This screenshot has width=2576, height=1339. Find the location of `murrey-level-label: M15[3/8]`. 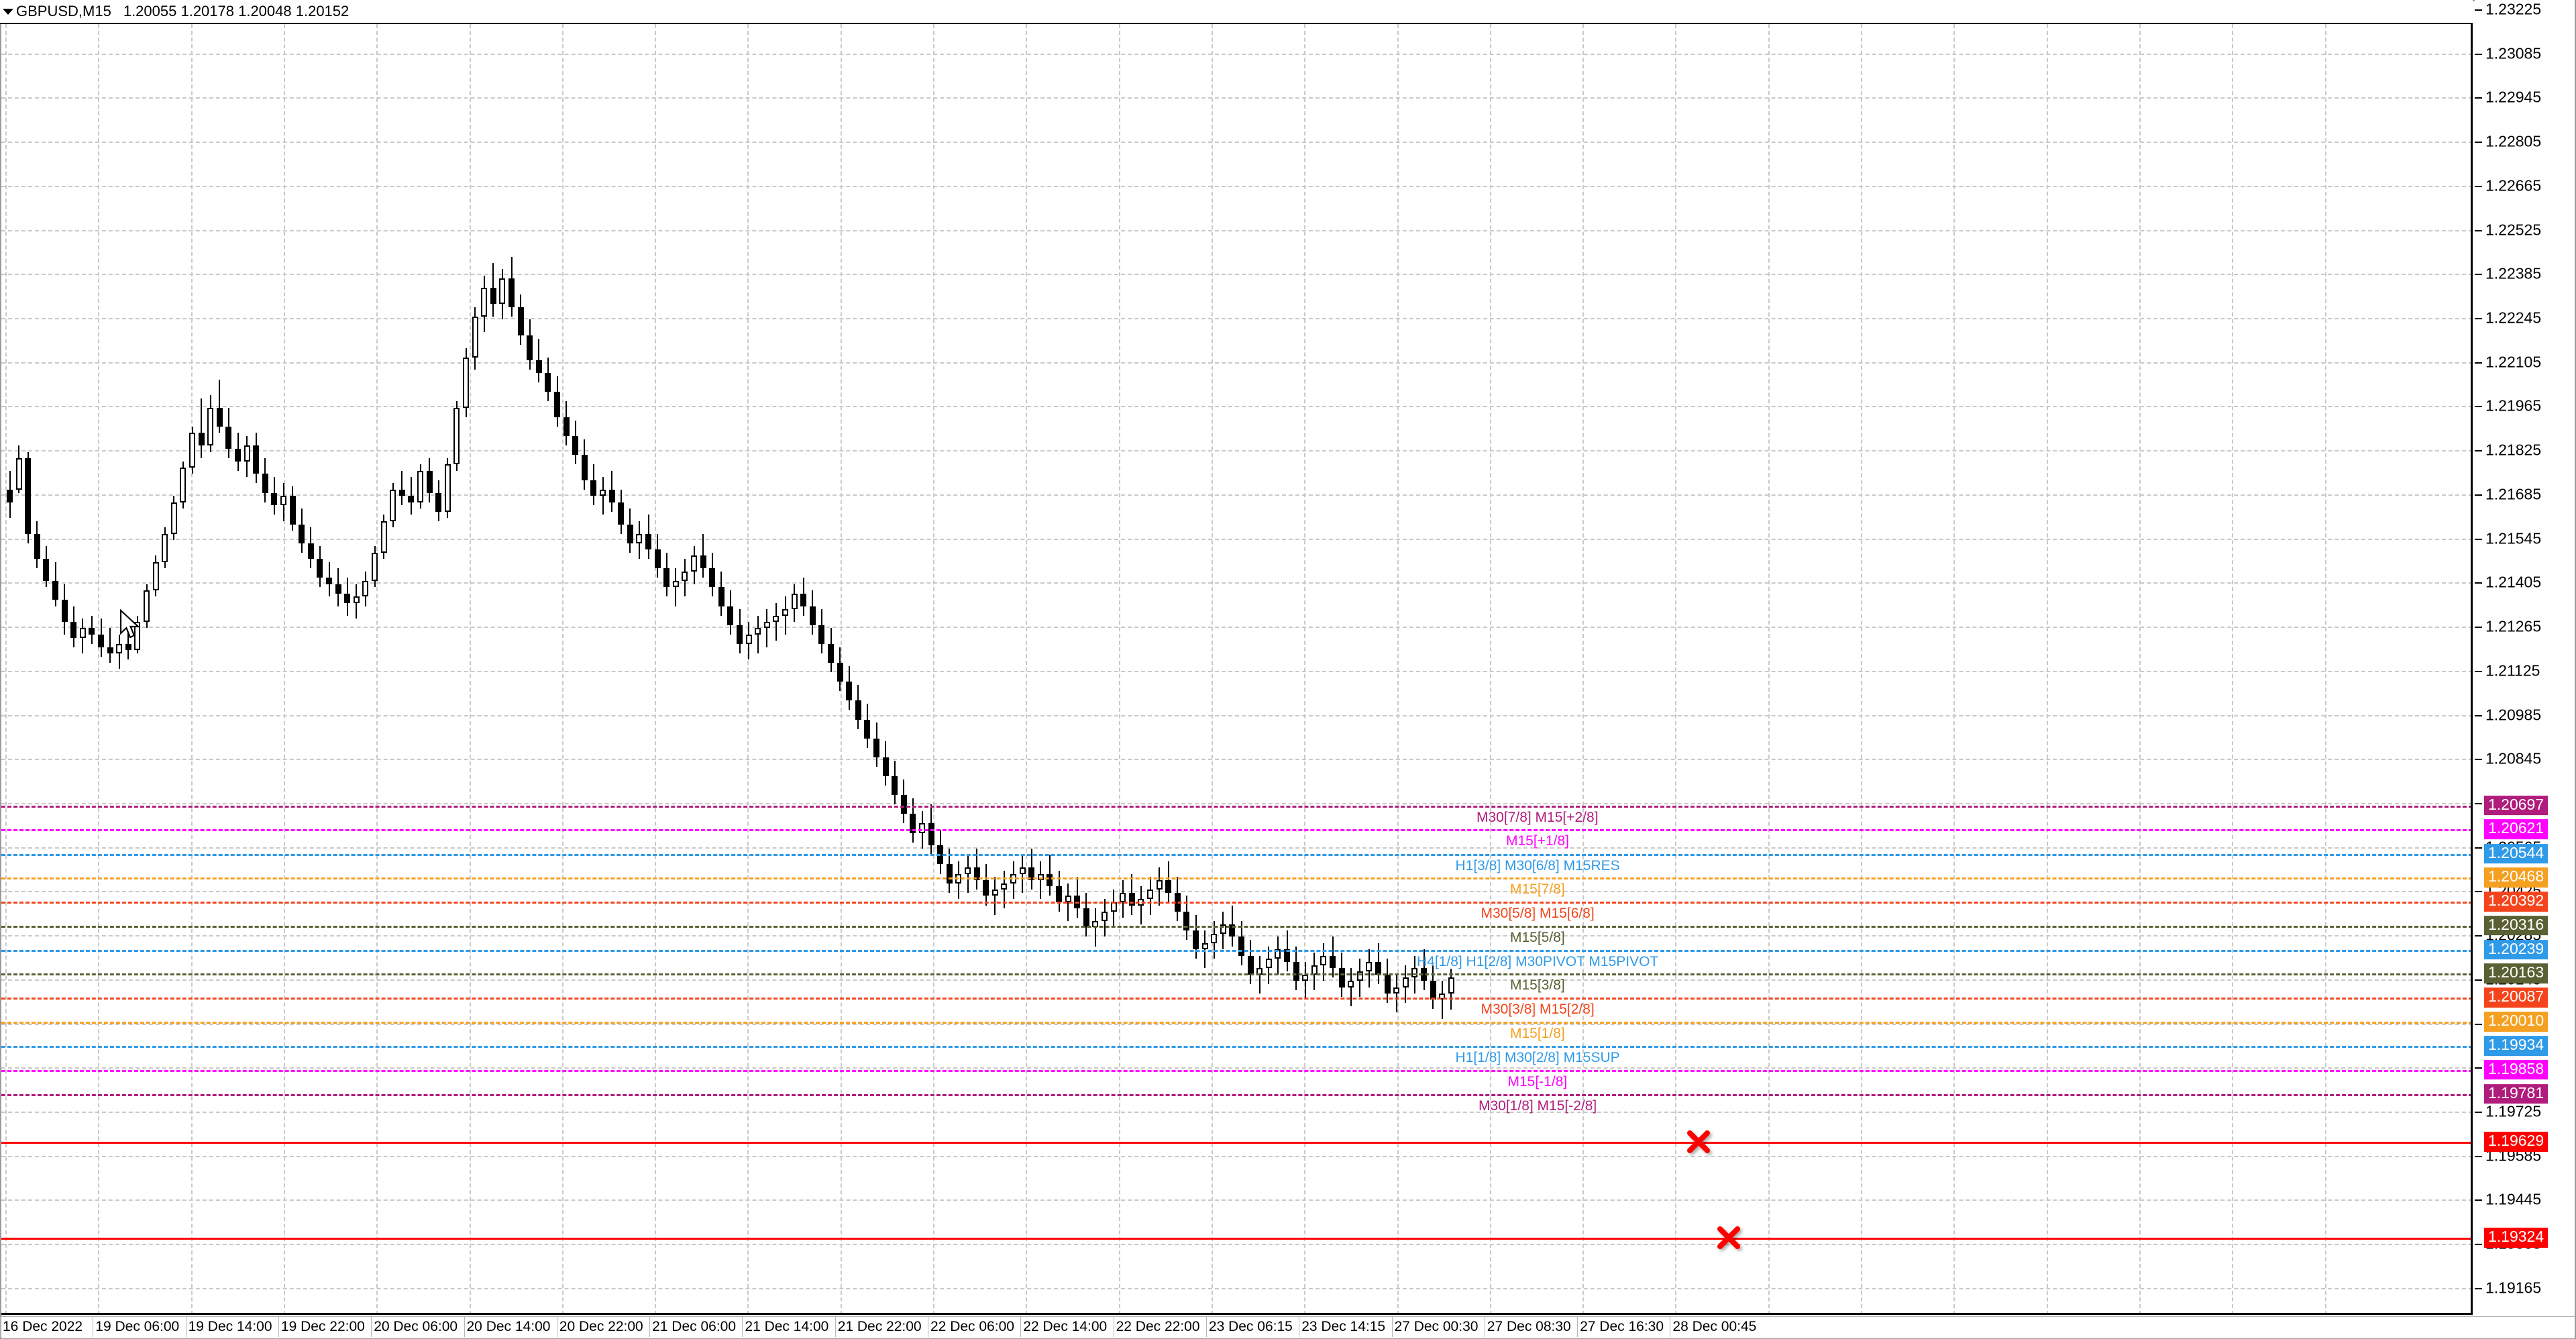

murrey-level-label: M15[3/8] is located at coordinates (1537, 985).